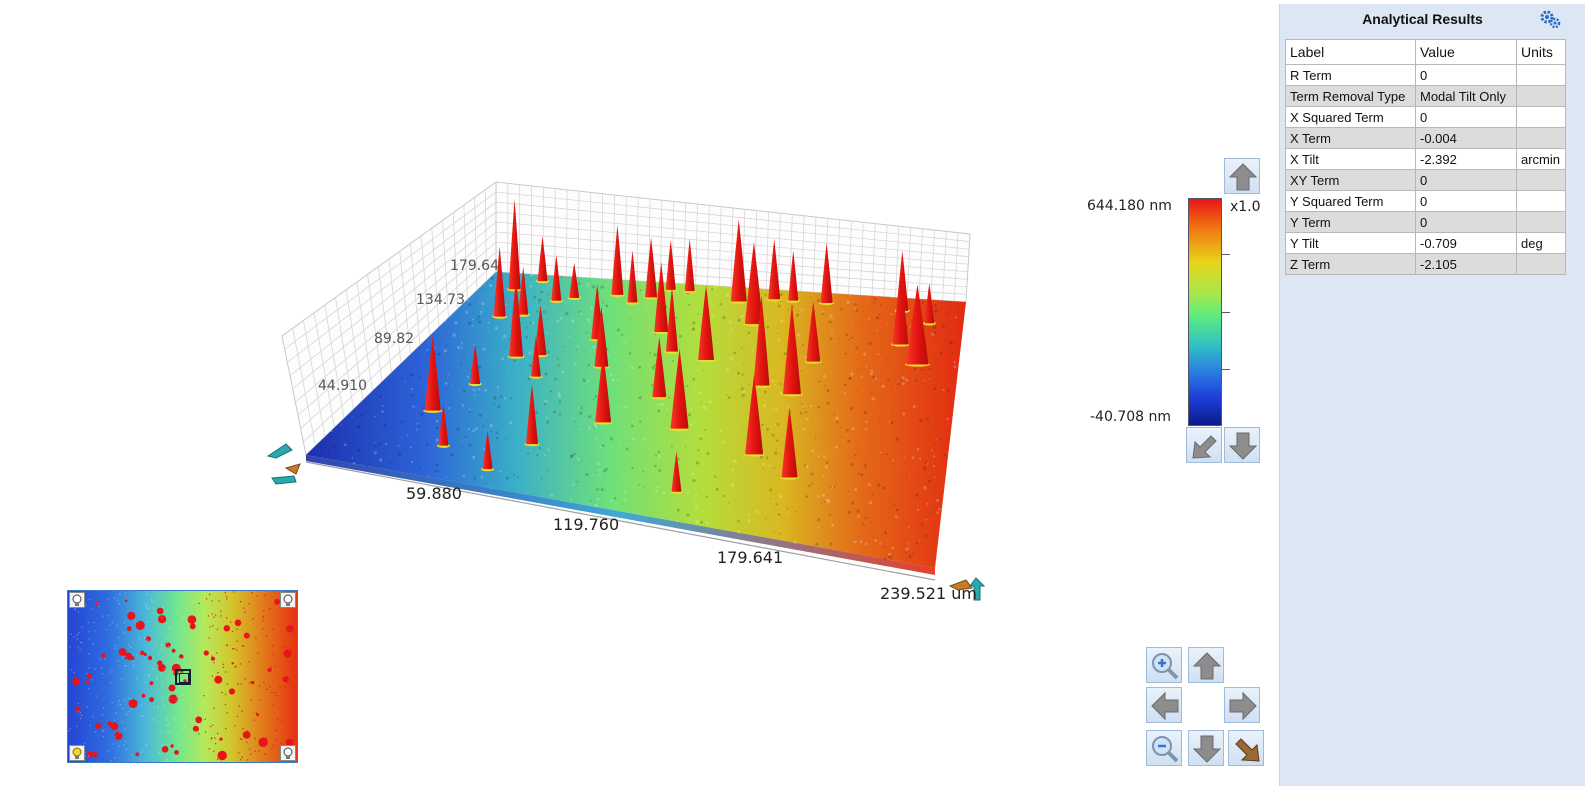  I want to click on settings-button, so click(1550, 19).